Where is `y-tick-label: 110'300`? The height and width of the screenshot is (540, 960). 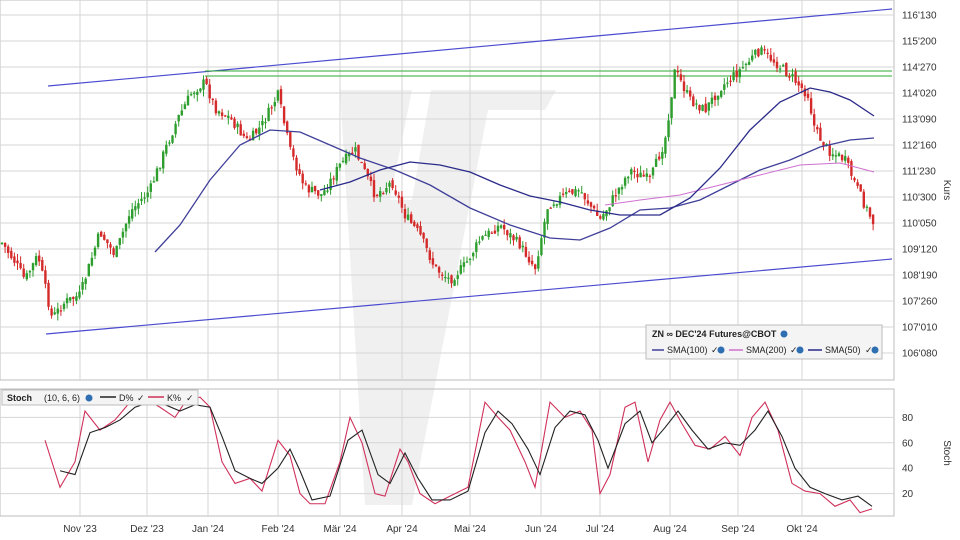 y-tick-label: 110'300 is located at coordinates (919, 198).